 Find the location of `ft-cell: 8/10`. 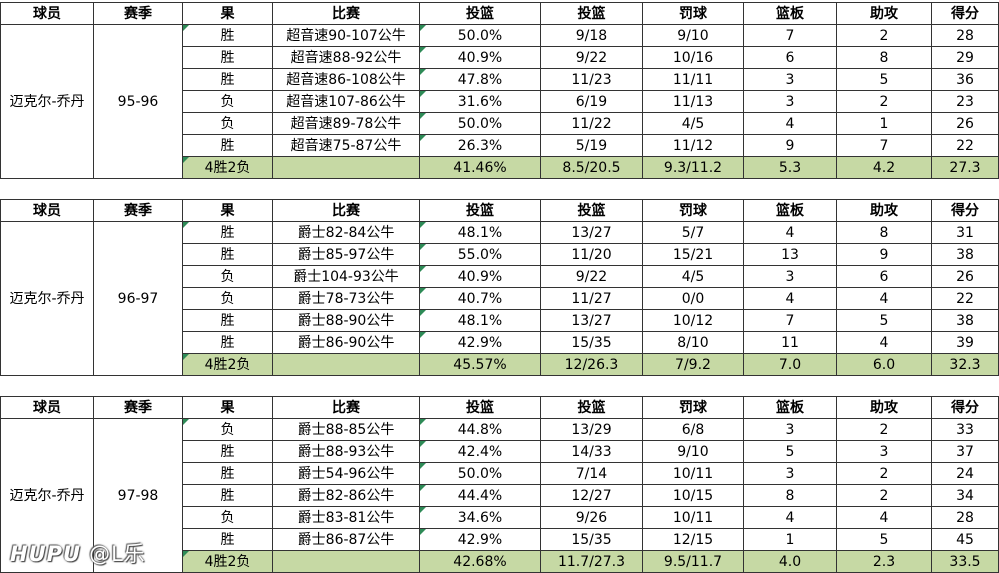

ft-cell: 8/10 is located at coordinates (693, 342).